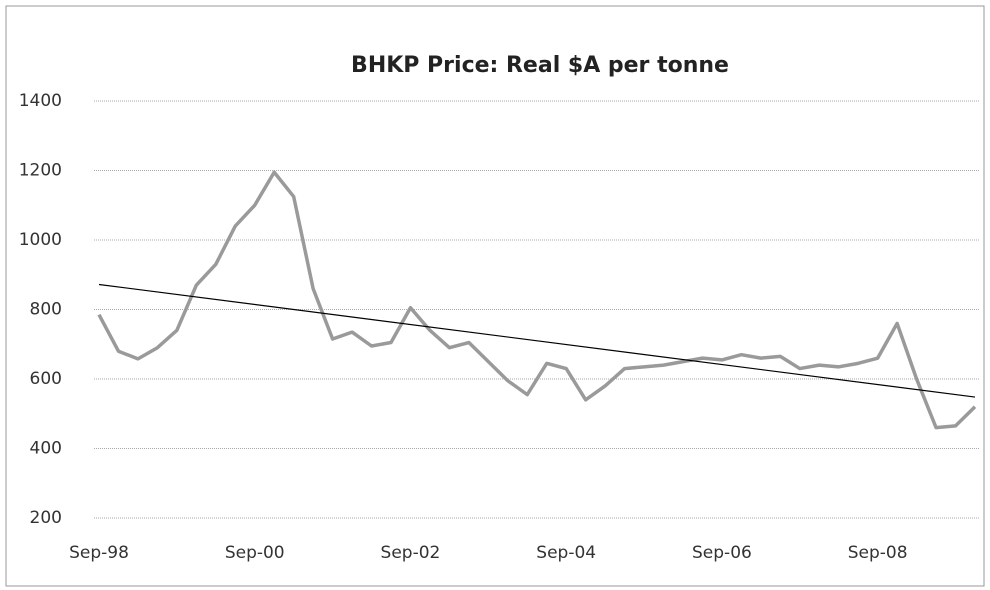 This screenshot has height=590, width=990. What do you see at coordinates (540, 65) in the screenshot?
I see `chart-title: BHKP Price: Real $A per tonne` at bounding box center [540, 65].